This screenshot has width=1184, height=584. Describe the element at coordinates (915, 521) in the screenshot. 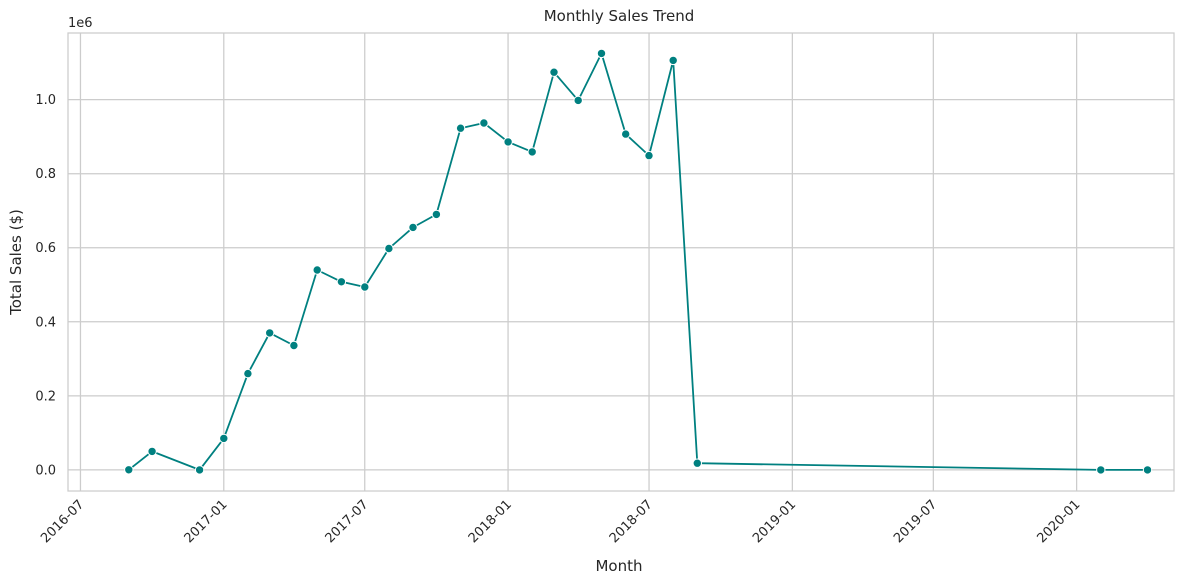

I see `x-tick-label: 2019-07` at that location.